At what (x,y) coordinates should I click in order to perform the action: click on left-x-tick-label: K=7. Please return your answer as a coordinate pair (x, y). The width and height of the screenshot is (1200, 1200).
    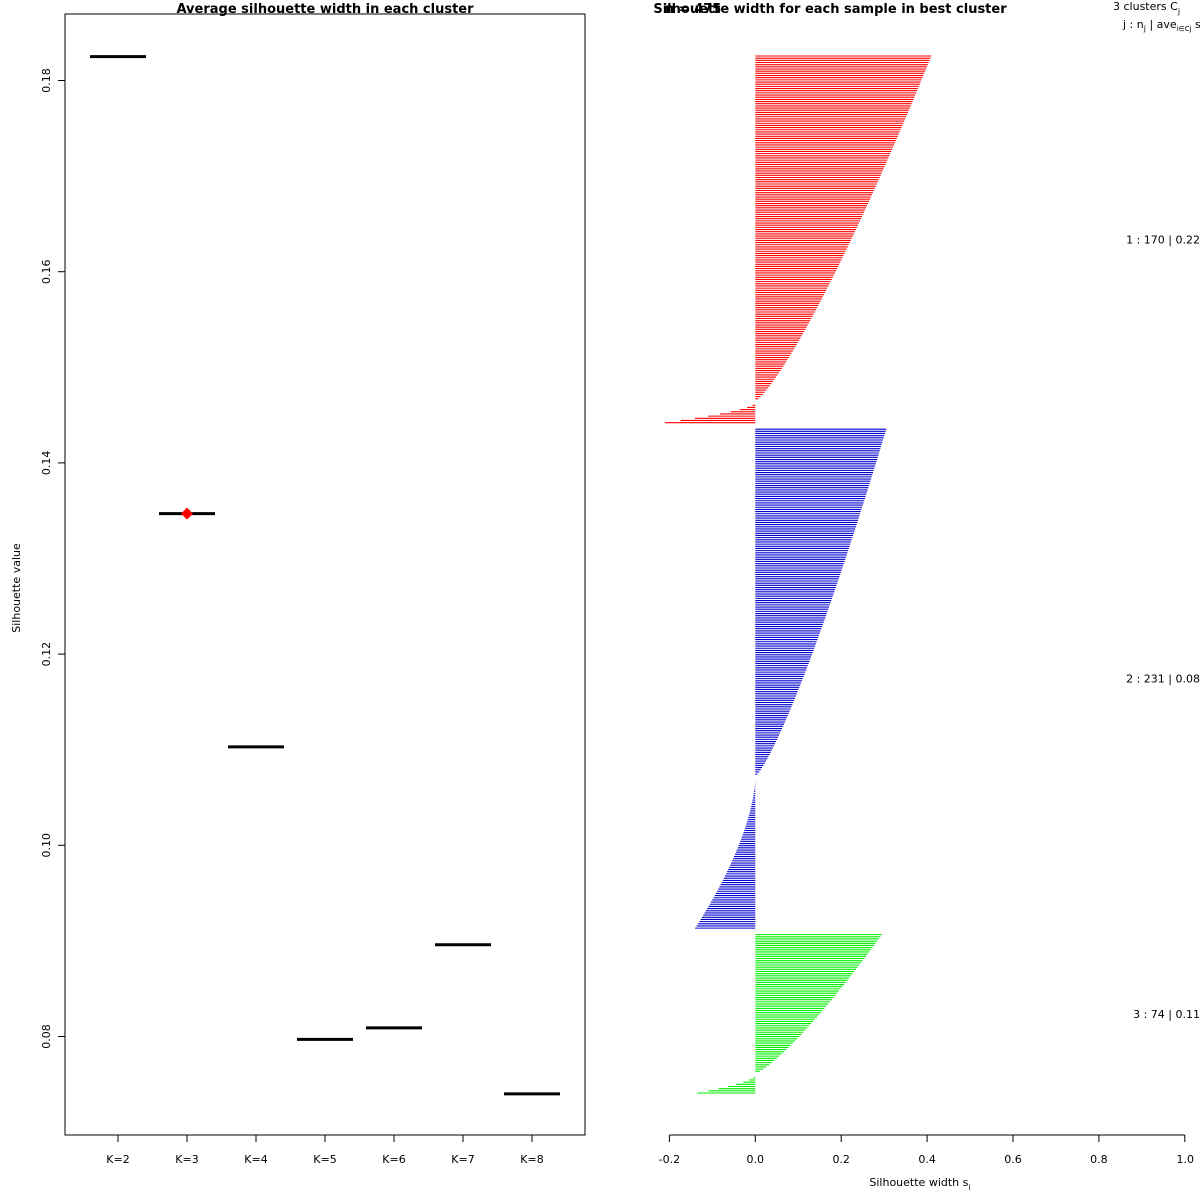
    Looking at the image, I should click on (462, 1159).